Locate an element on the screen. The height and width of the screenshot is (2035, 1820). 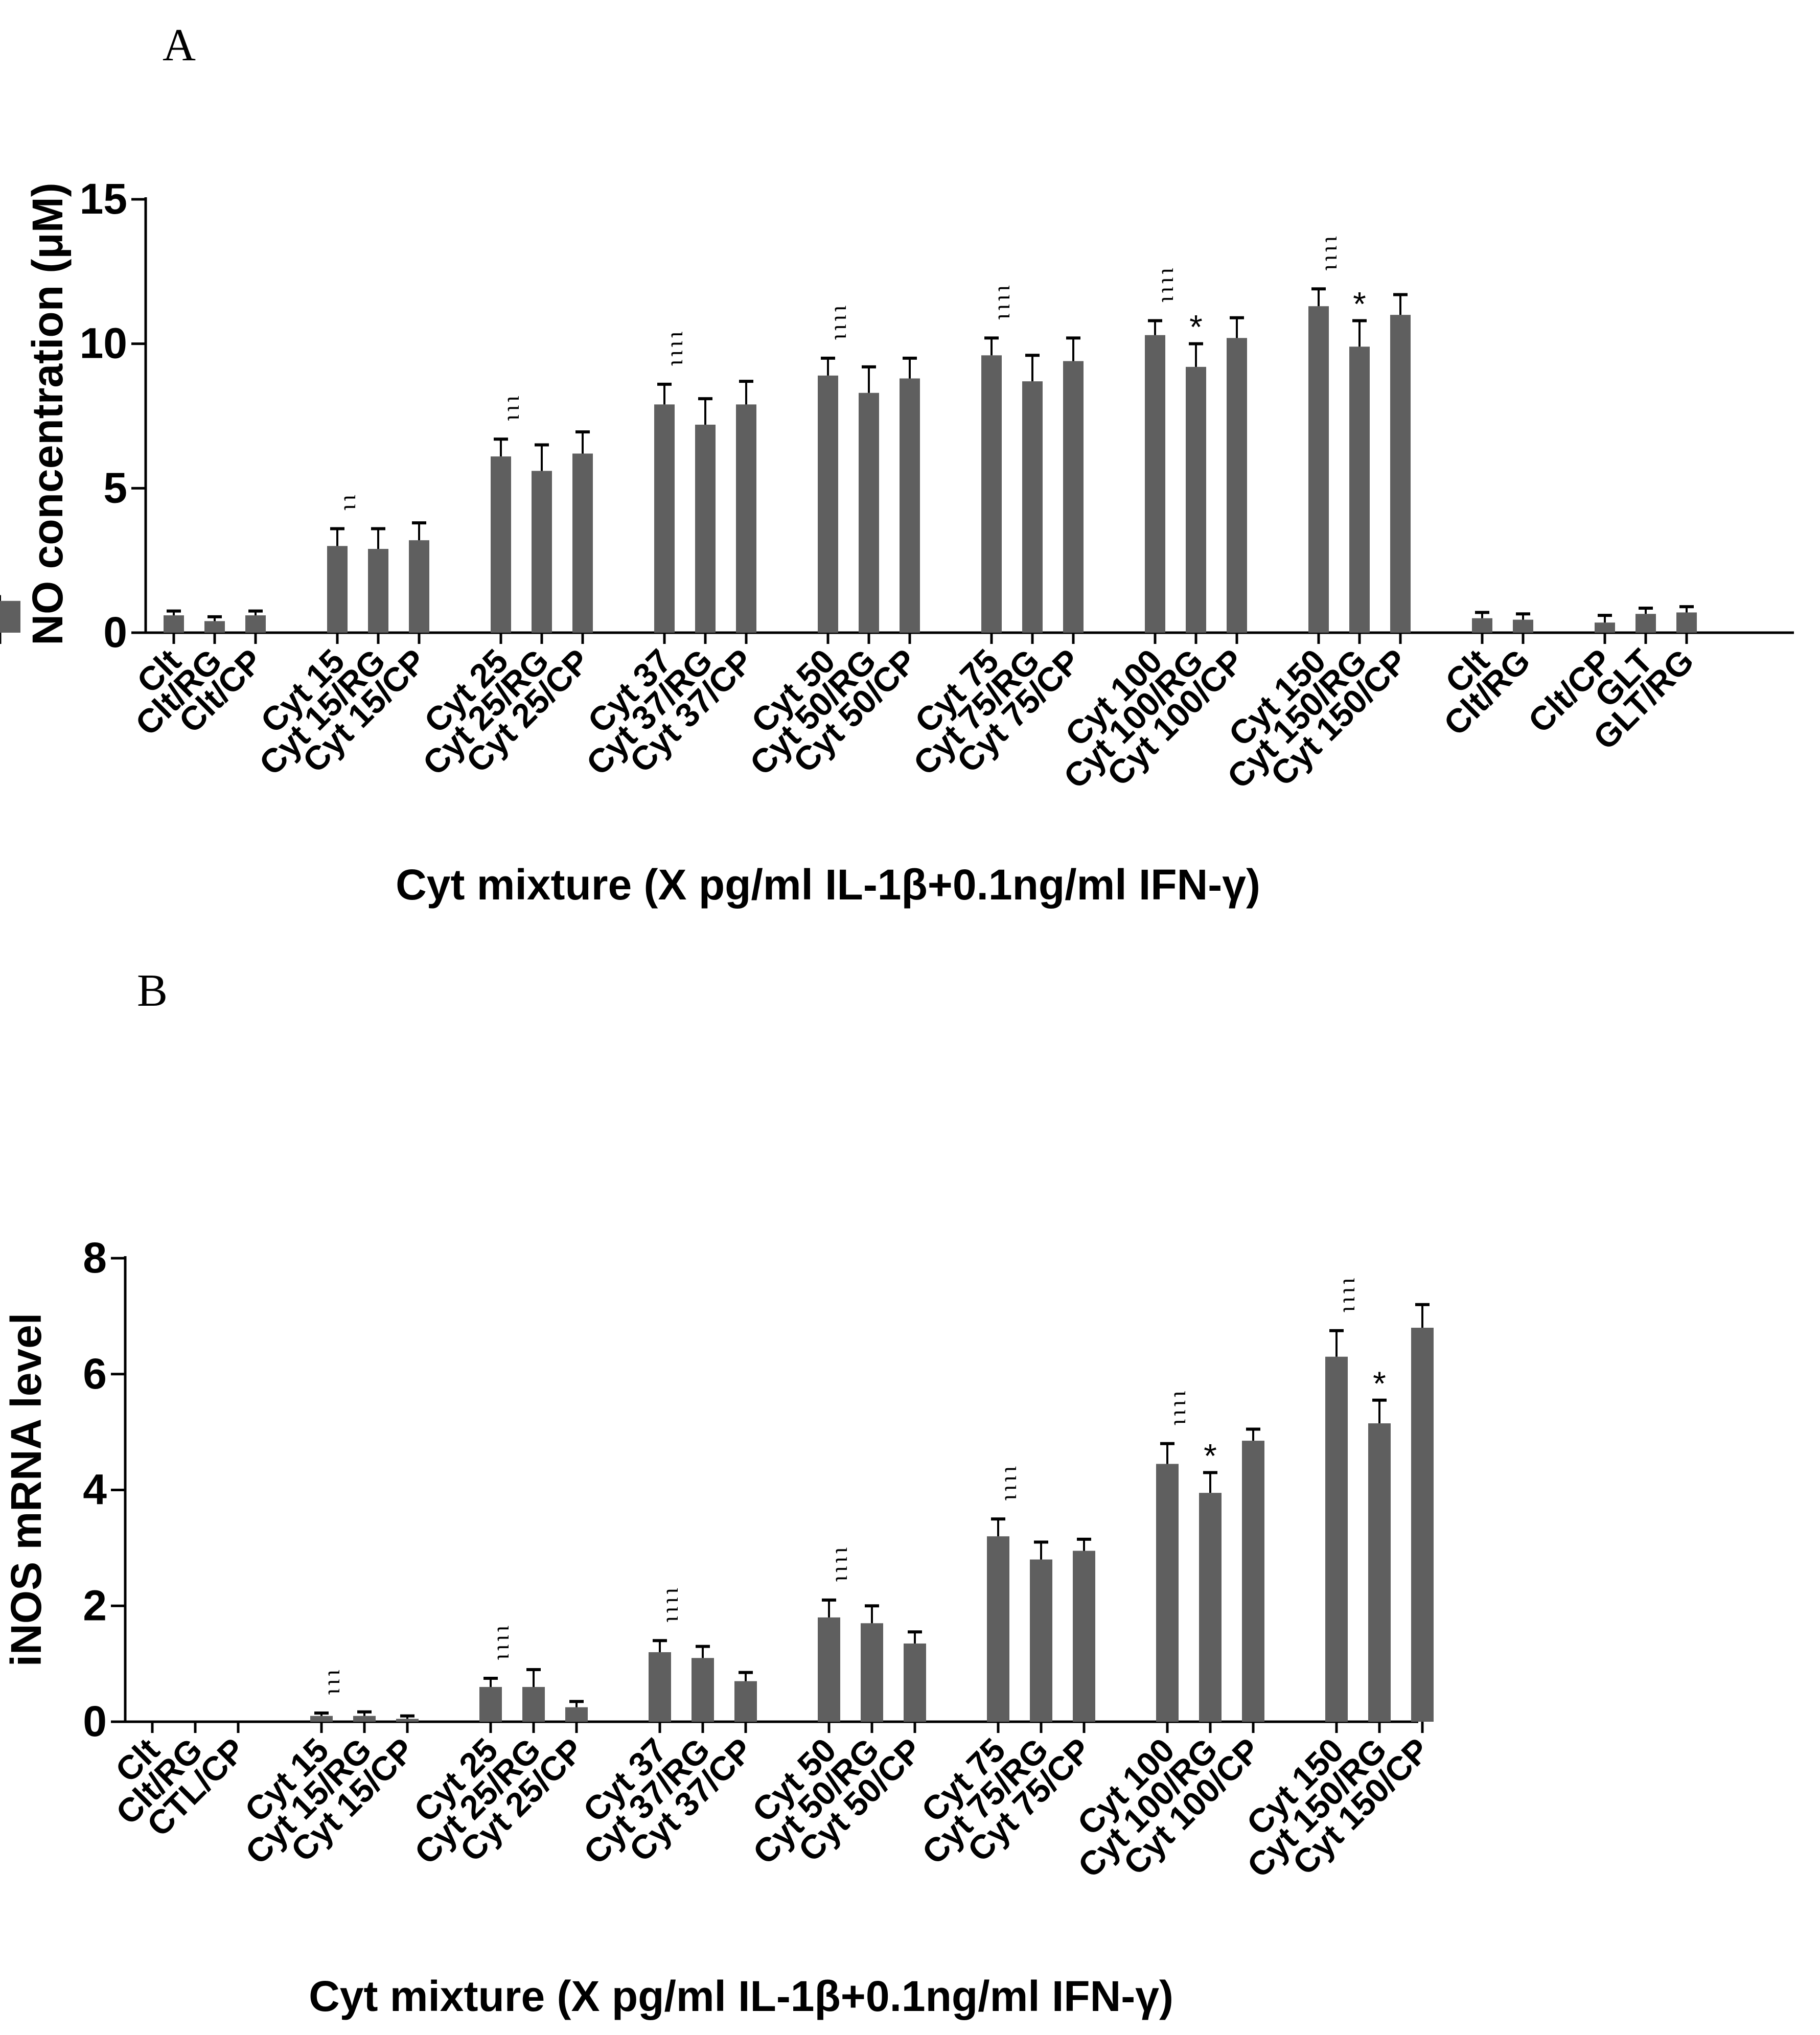
panel-b-letter: B is located at coordinates (152, 990).